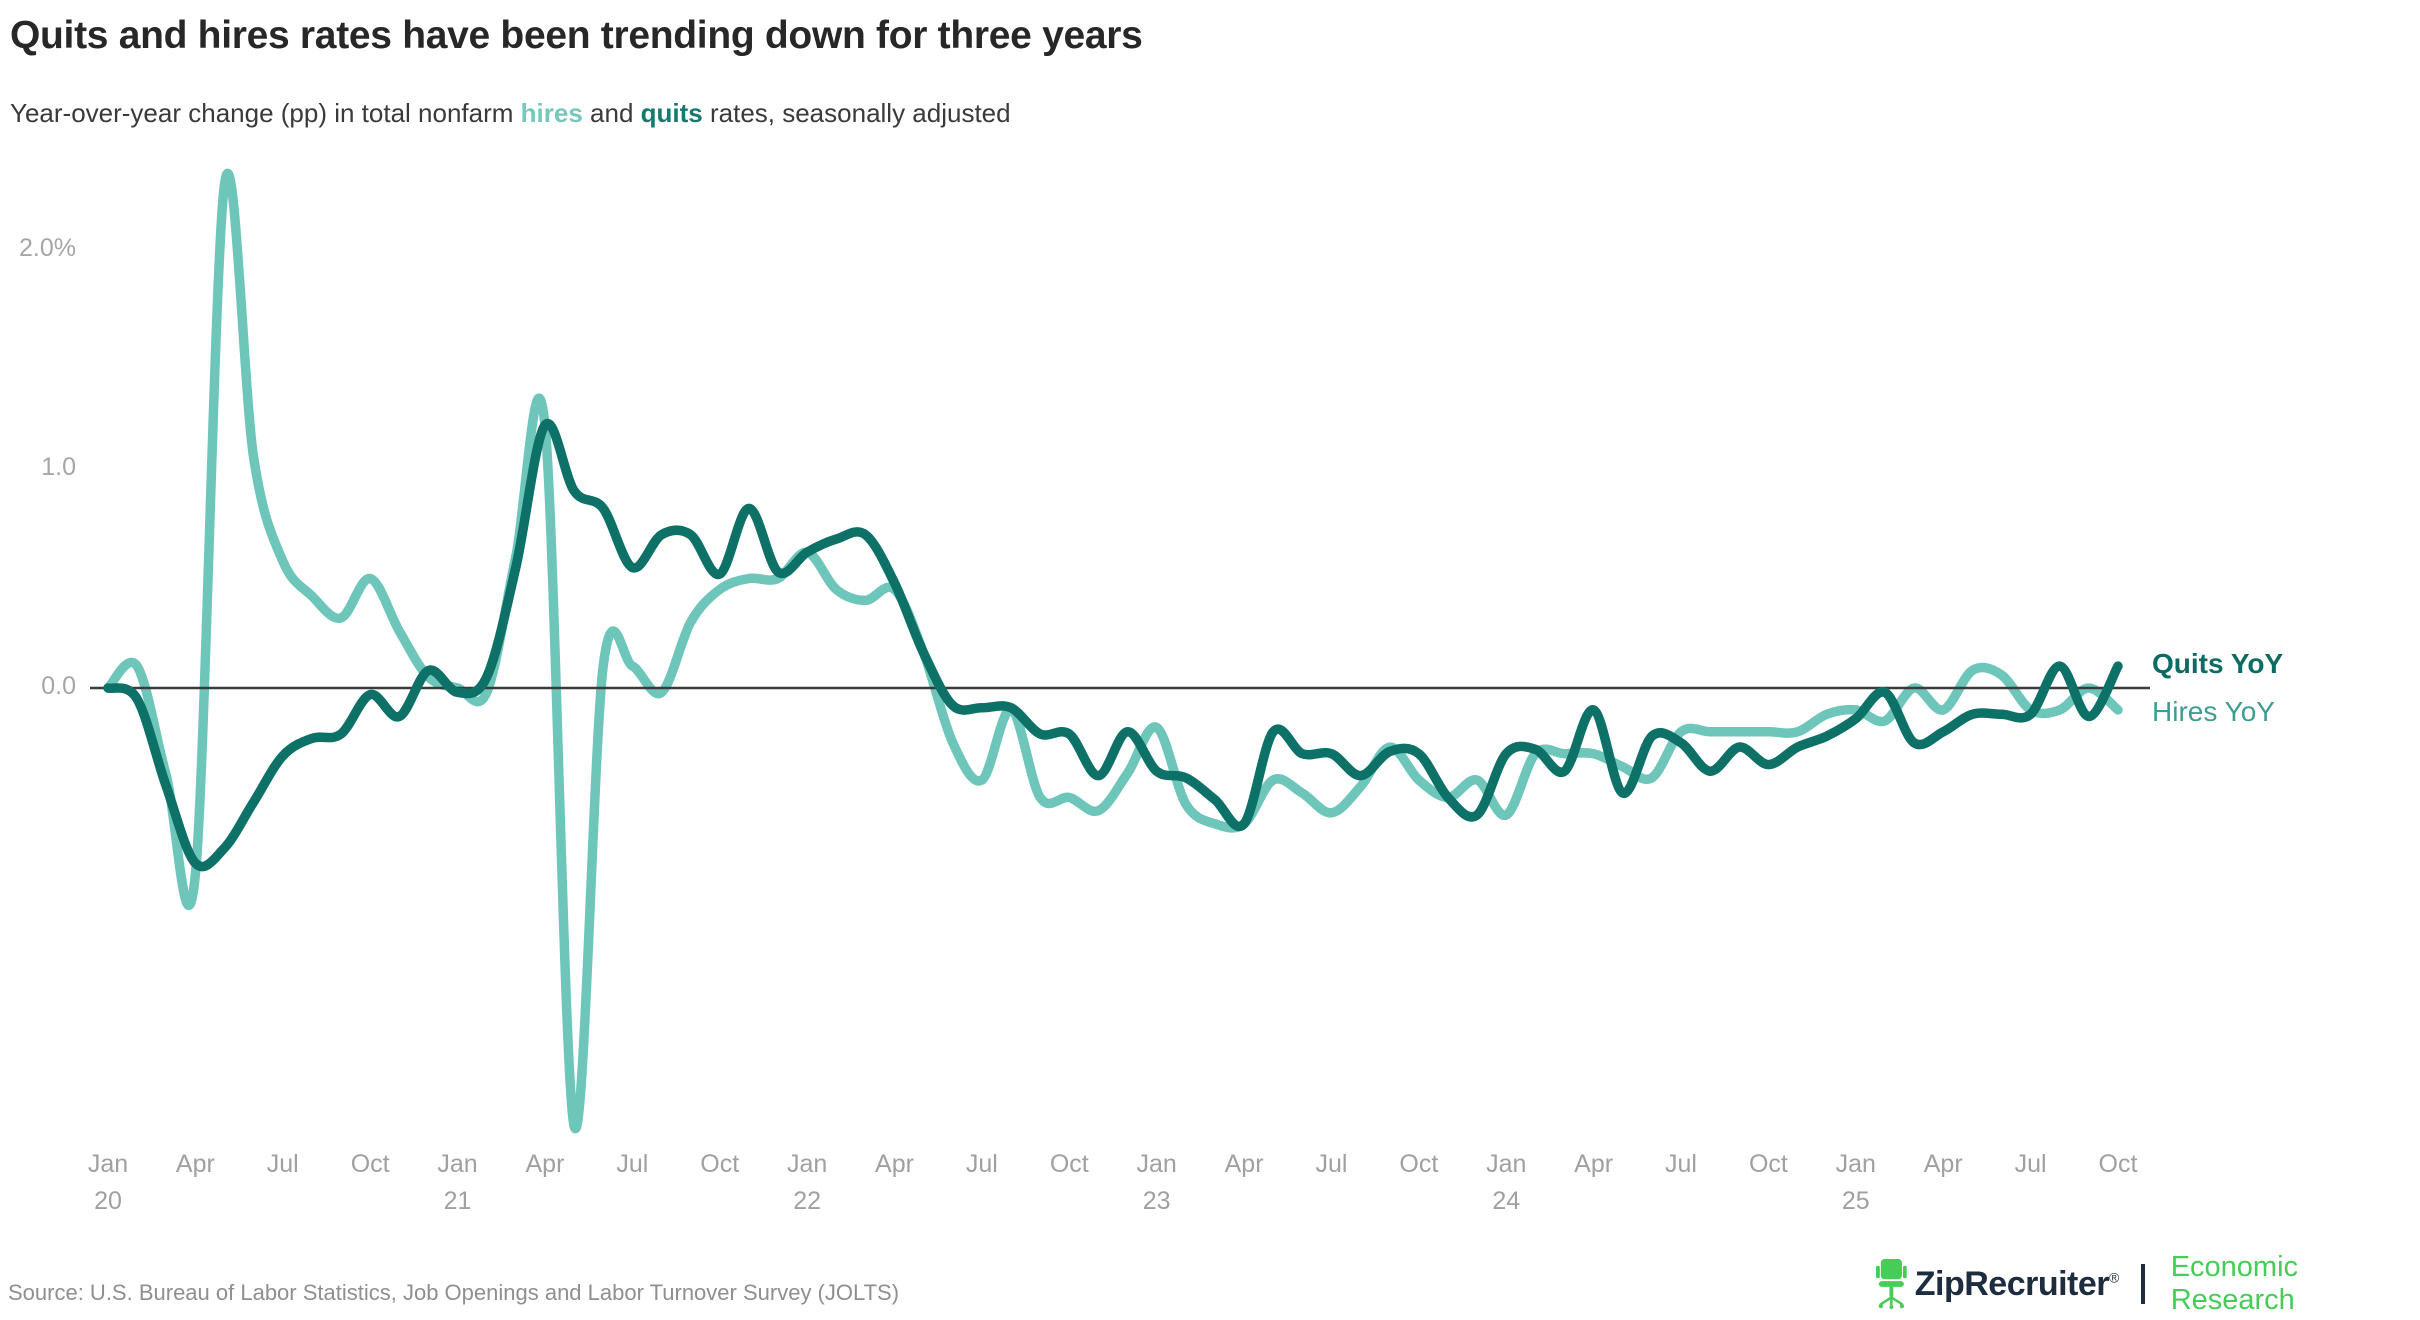 The height and width of the screenshot is (1320, 2420). What do you see at coordinates (2234, 1283) in the screenshot?
I see `division-name: Economic Research` at bounding box center [2234, 1283].